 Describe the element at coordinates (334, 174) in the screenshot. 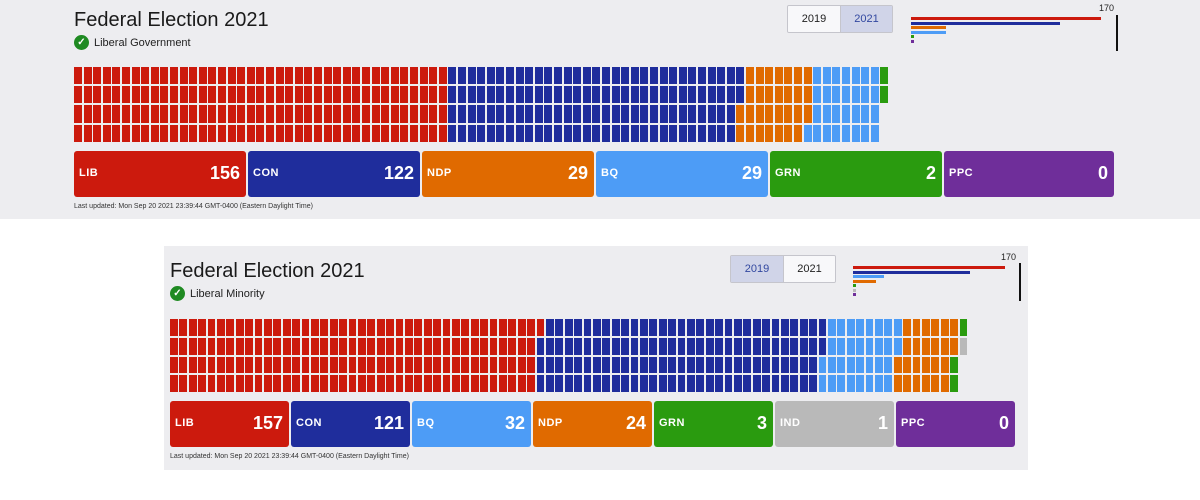

I see `party-box-con: CON 122` at that location.